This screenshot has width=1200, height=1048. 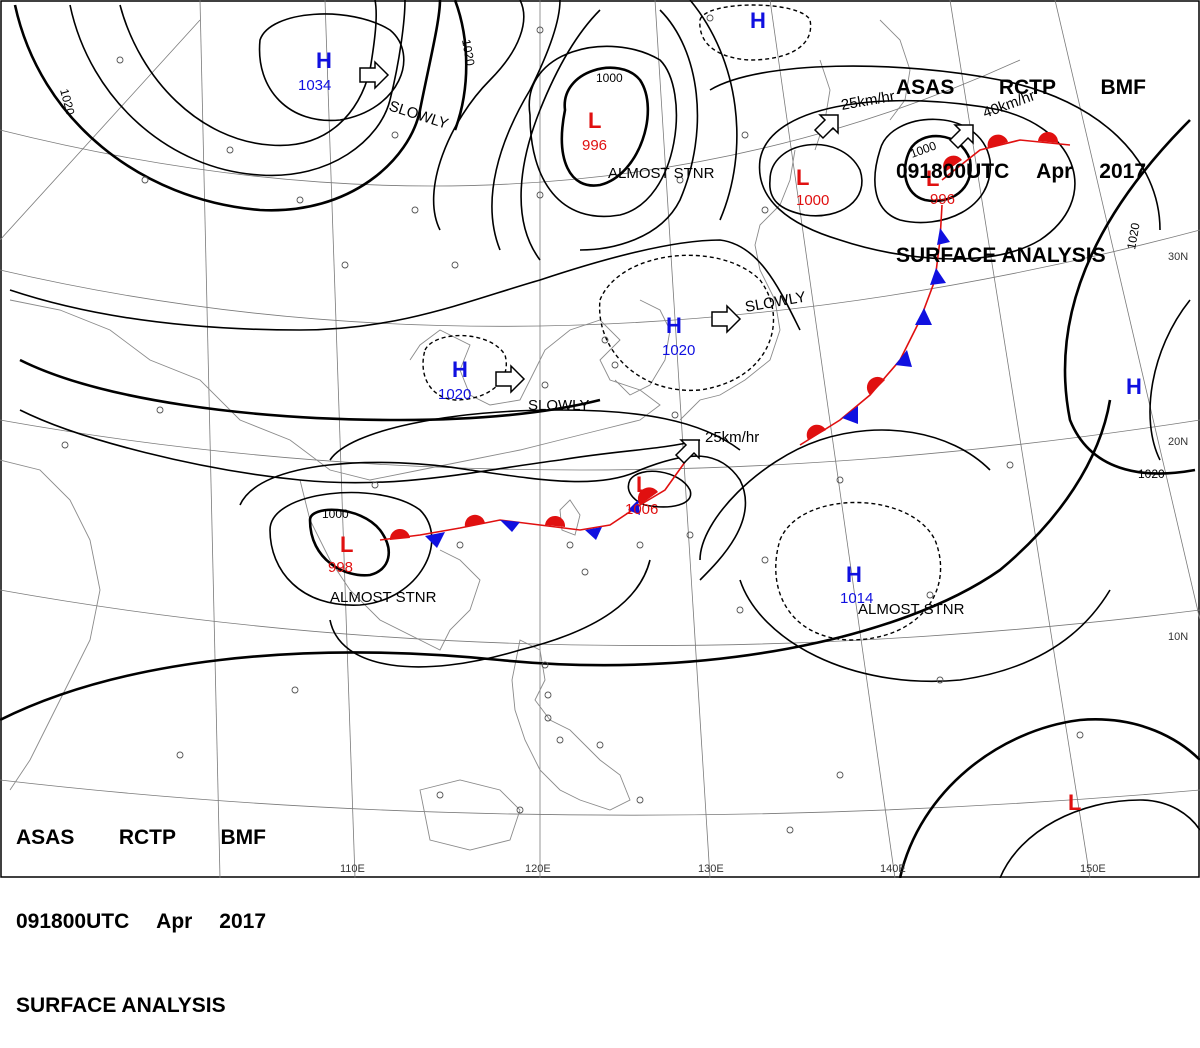 I want to click on lon-label: 120E, so click(x=538, y=869).